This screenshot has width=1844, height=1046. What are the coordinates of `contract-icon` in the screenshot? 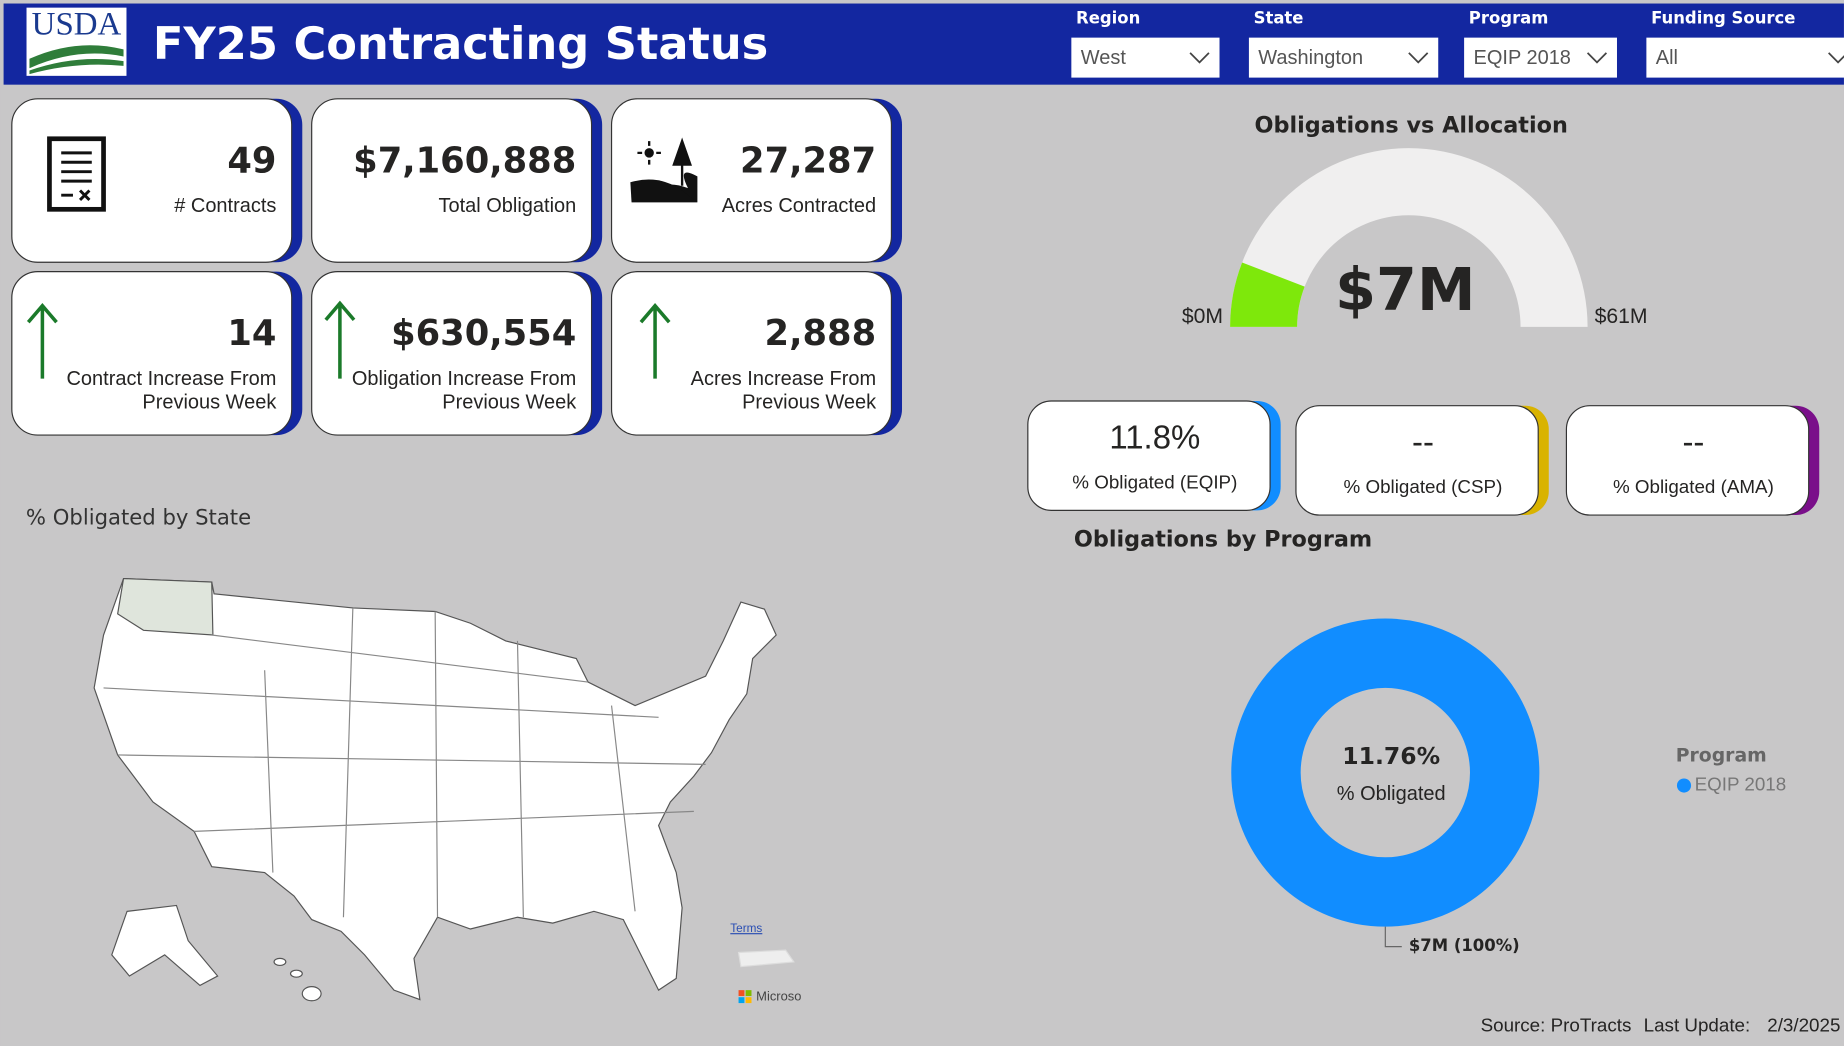 It's located at (76, 174).